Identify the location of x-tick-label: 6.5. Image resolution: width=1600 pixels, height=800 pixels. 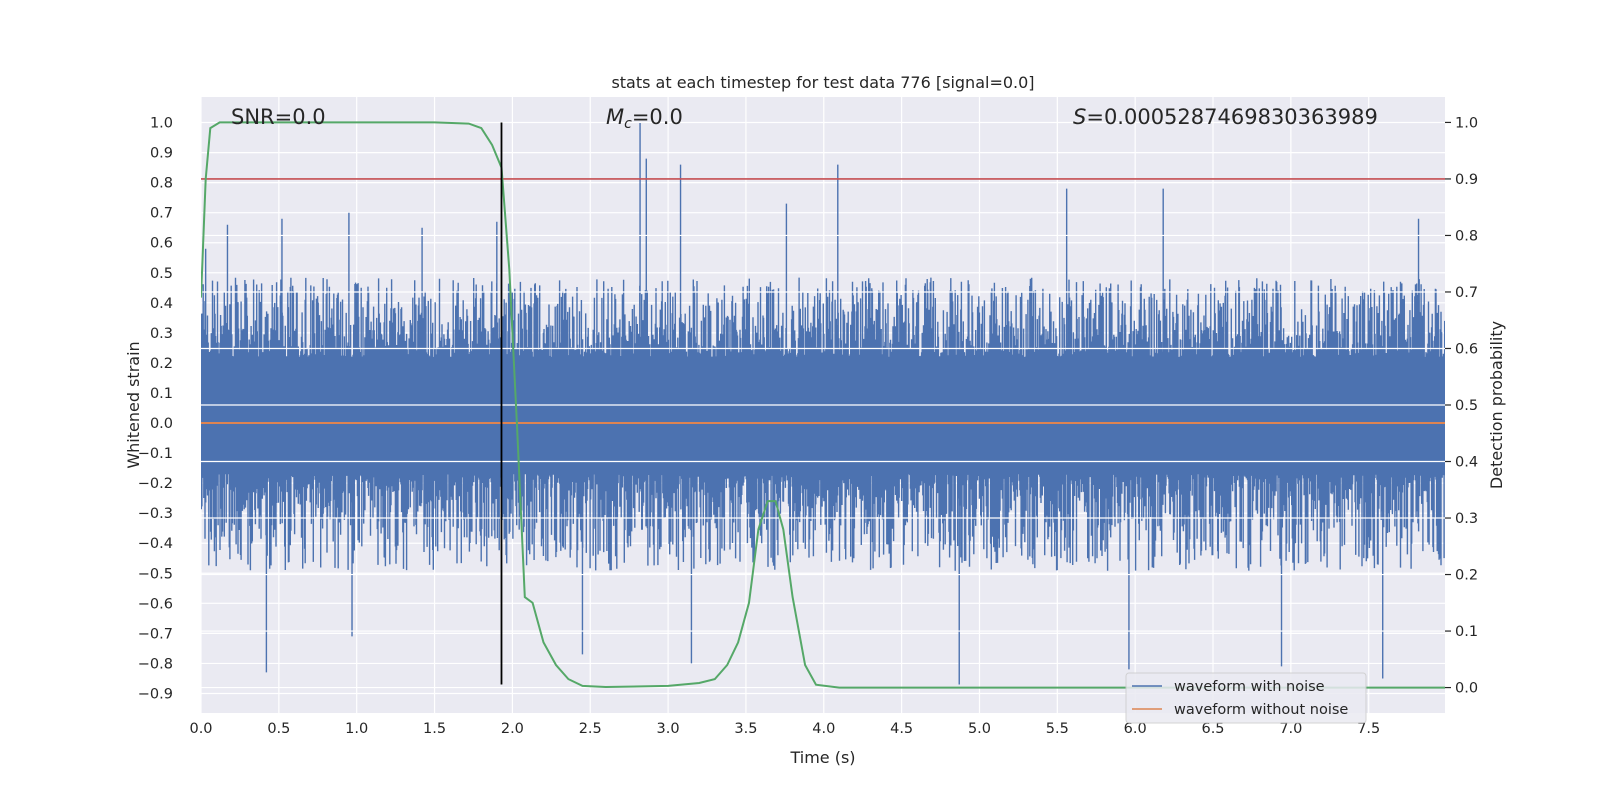
(1212, 729).